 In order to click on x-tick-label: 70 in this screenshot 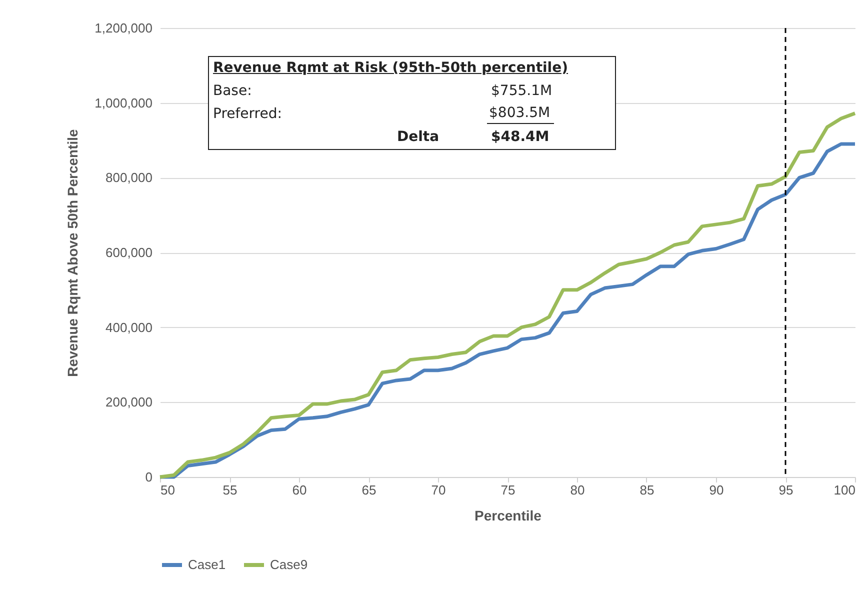, I will do `click(438, 490)`.